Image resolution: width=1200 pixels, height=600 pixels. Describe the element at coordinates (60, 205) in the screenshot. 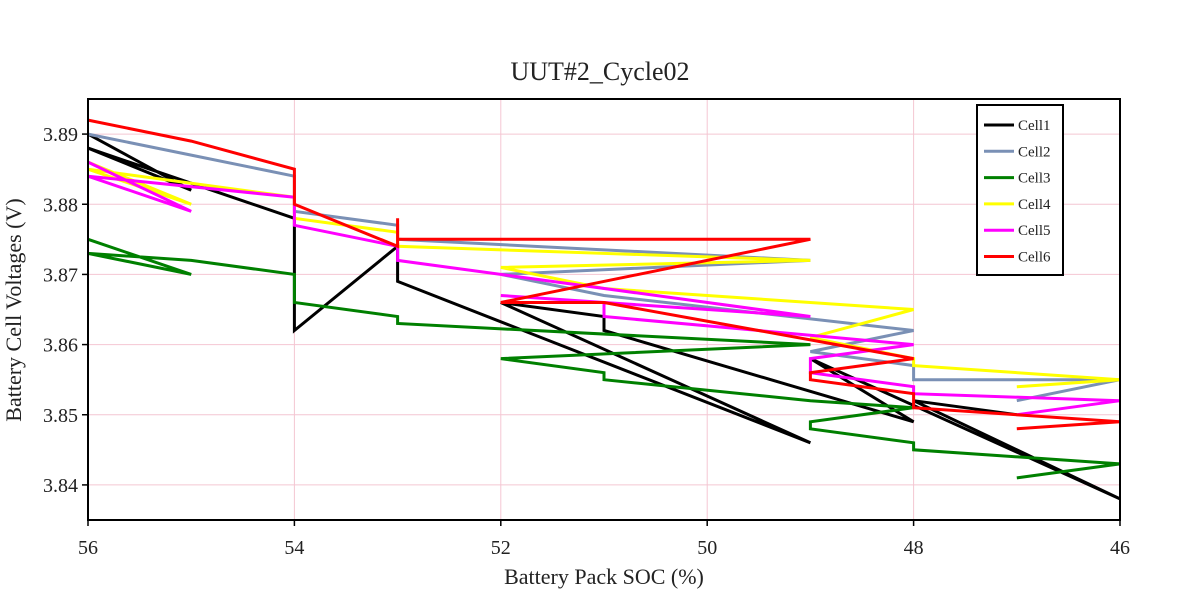

I see `y-tick-label: 3.88` at that location.